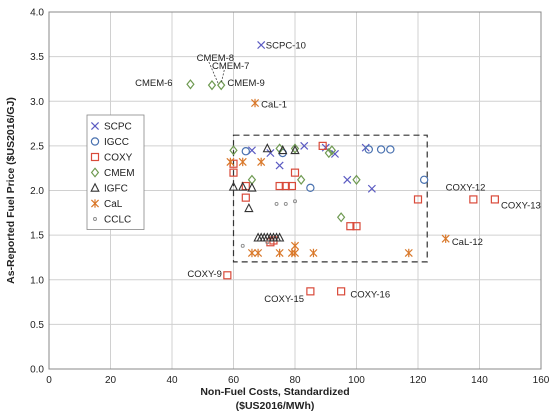 Image resolution: width=550 pixels, height=420 pixels. Describe the element at coordinates (286, 46) in the screenshot. I see `point-annotation: SCPC-10` at that location.